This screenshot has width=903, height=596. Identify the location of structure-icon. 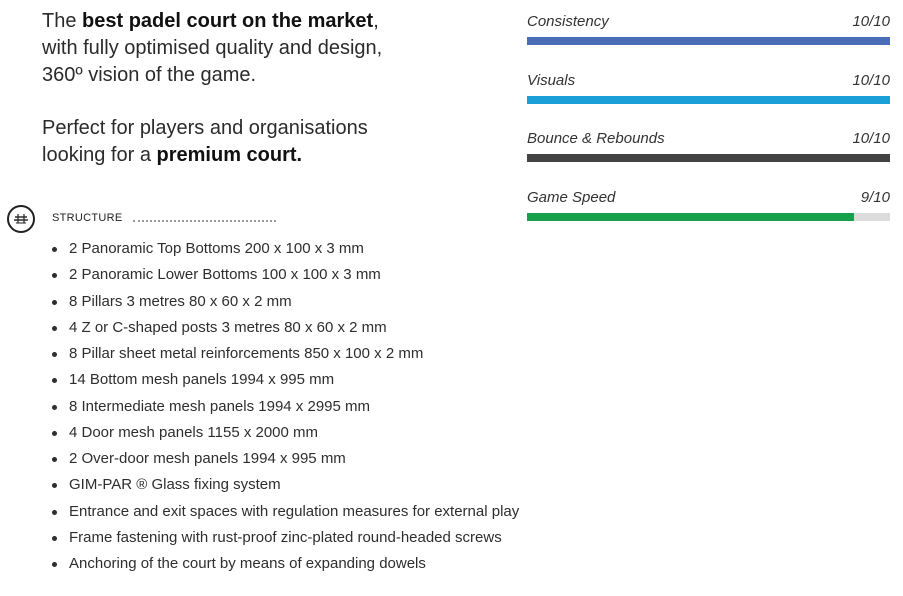
(21, 219).